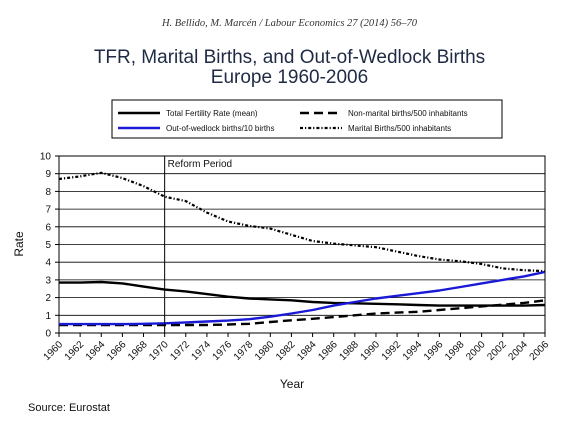  I want to click on x-tick-label: 1976, so click(223, 351).